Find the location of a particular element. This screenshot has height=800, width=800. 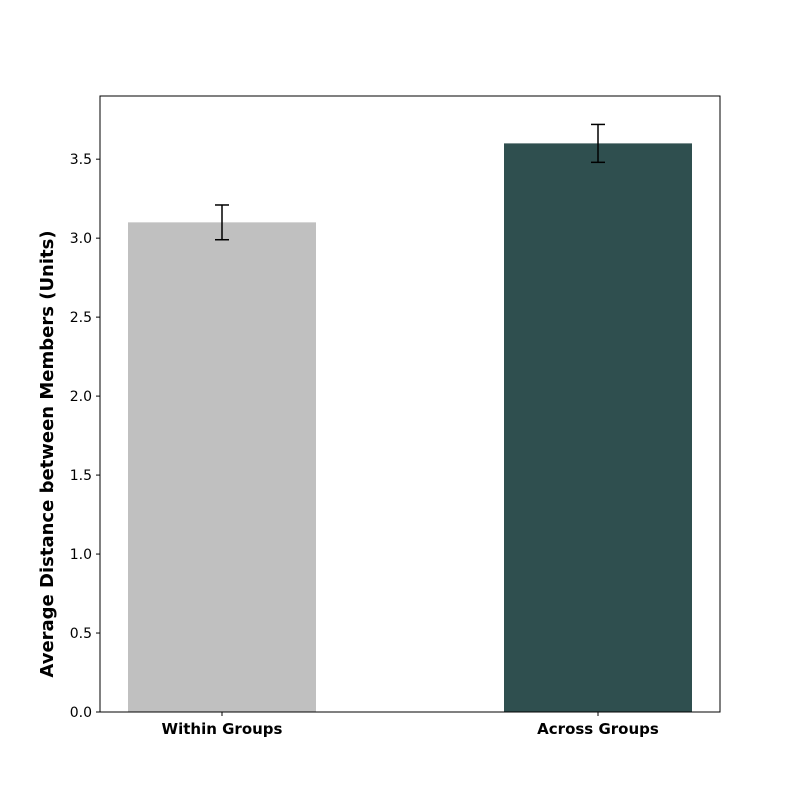

y-tick-label: 1.5 is located at coordinates (81, 476).